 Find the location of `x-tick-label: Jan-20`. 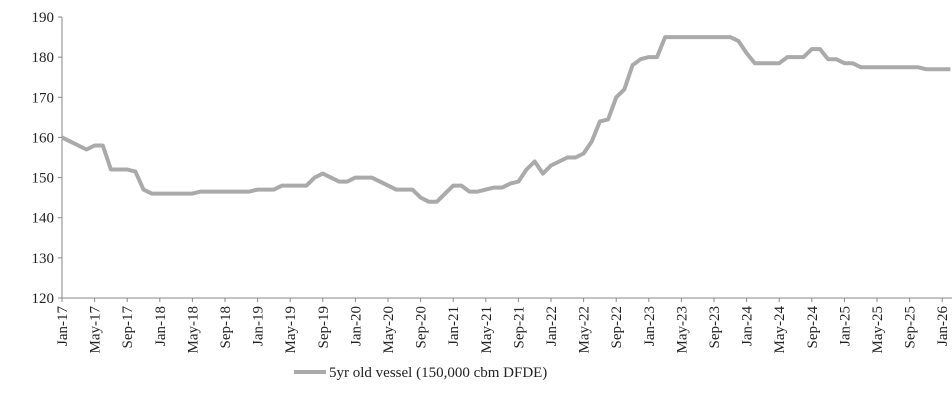

x-tick-label: Jan-20 is located at coordinates (356, 326).